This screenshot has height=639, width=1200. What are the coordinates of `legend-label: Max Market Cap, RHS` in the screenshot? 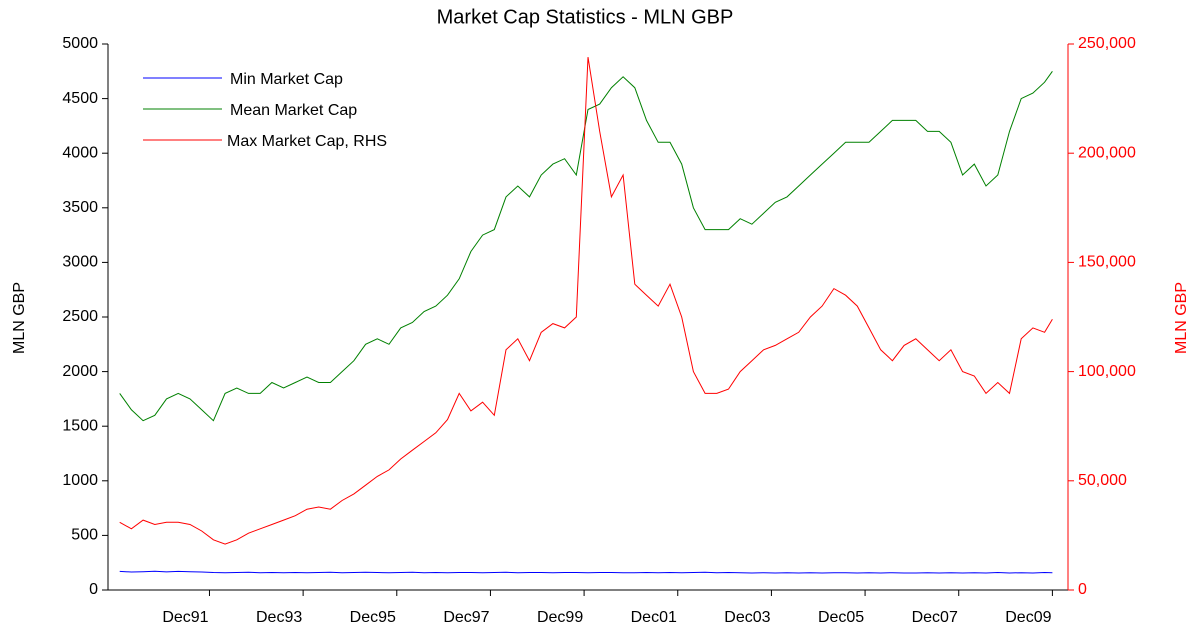 It's located at (307, 141).